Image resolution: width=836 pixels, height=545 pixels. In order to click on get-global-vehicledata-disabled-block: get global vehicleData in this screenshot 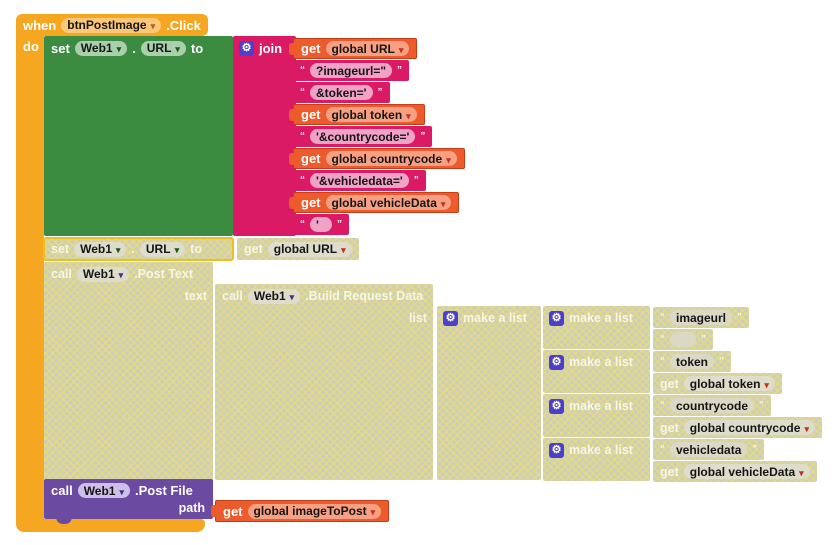, I will do `click(735, 471)`.